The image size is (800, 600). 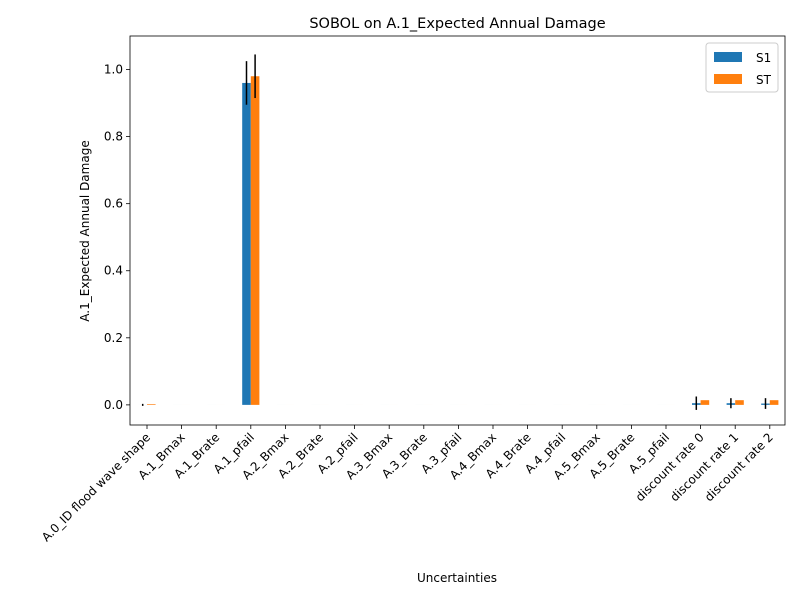 I want to click on y-axis: 0.0 0.2 0.4 0.6 0.8 1.0, so click(x=117, y=237).